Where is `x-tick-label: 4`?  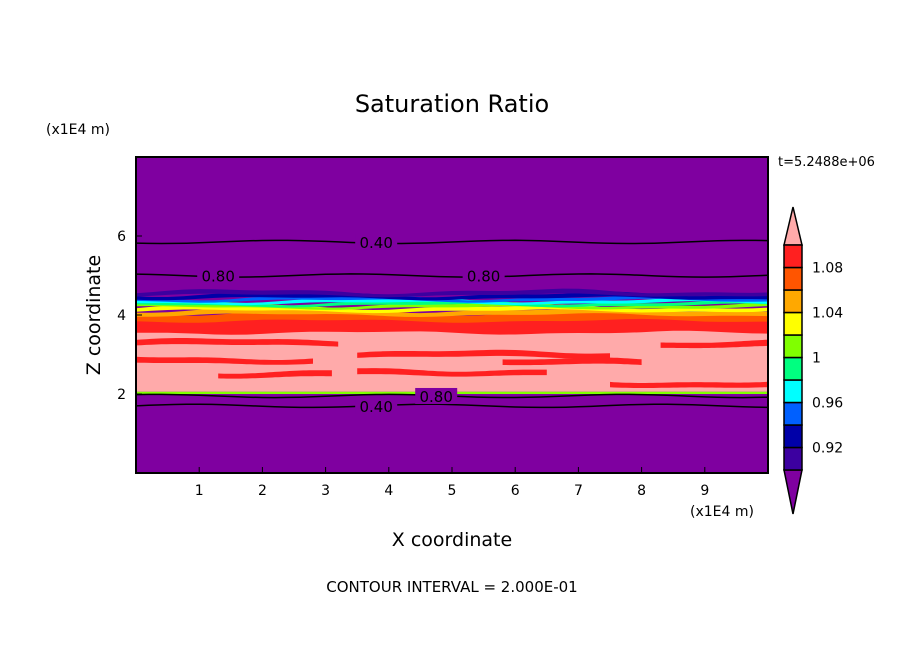 x-tick-label: 4 is located at coordinates (388, 491).